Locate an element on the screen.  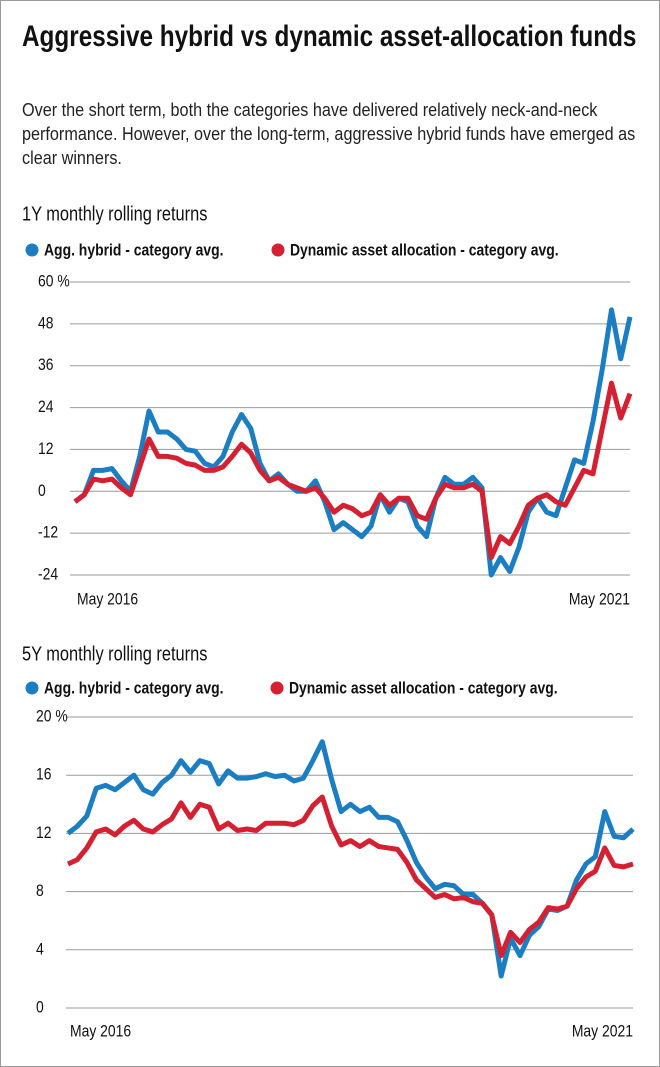
y-tick-label: -24 is located at coordinates (48, 574).